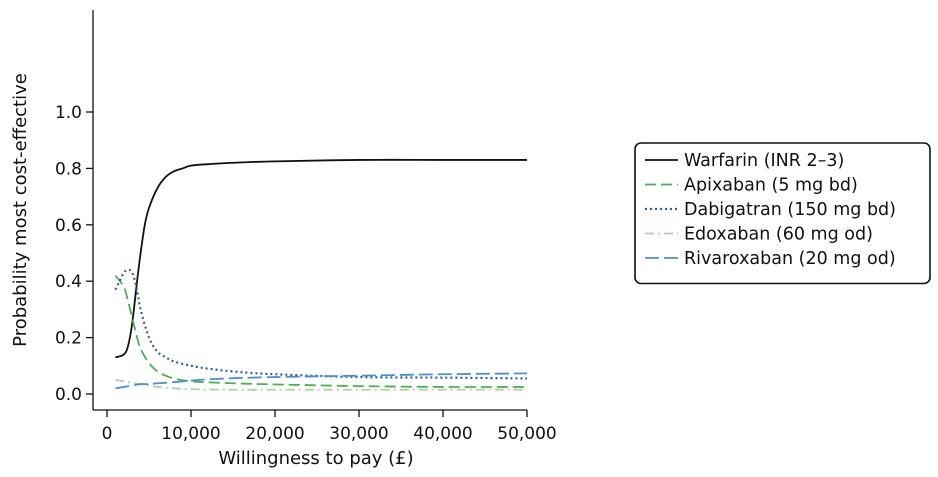 Image resolution: width=938 pixels, height=477 pixels. What do you see at coordinates (68, 395) in the screenshot?
I see `y-tick-label: 0.0` at bounding box center [68, 395].